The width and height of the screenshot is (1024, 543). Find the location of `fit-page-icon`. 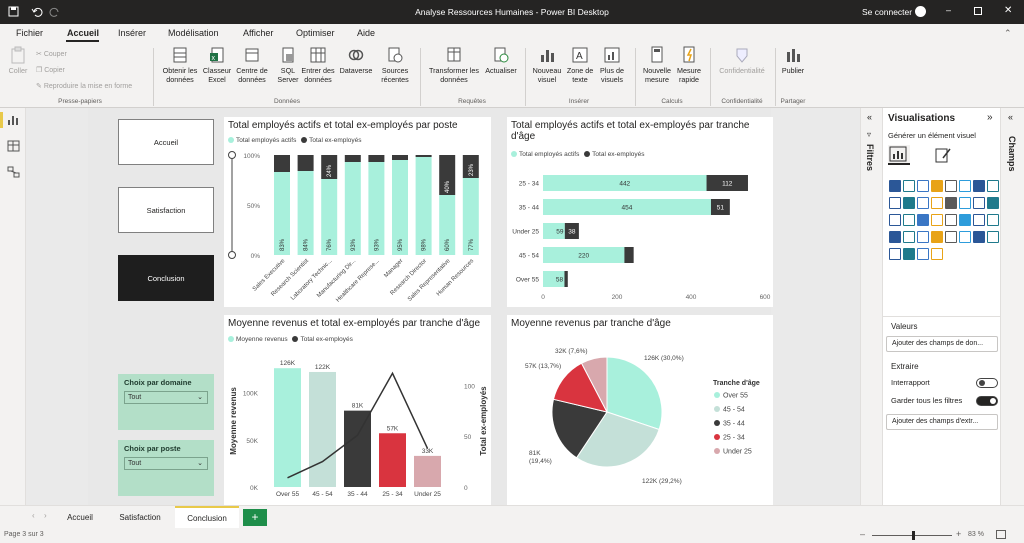

fit-page-icon is located at coordinates (1001, 534).